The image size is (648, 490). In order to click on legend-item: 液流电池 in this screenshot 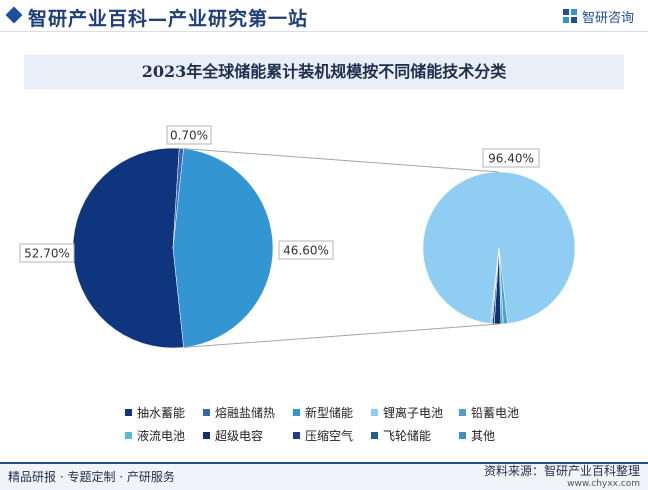, I will do `click(155, 435)`.